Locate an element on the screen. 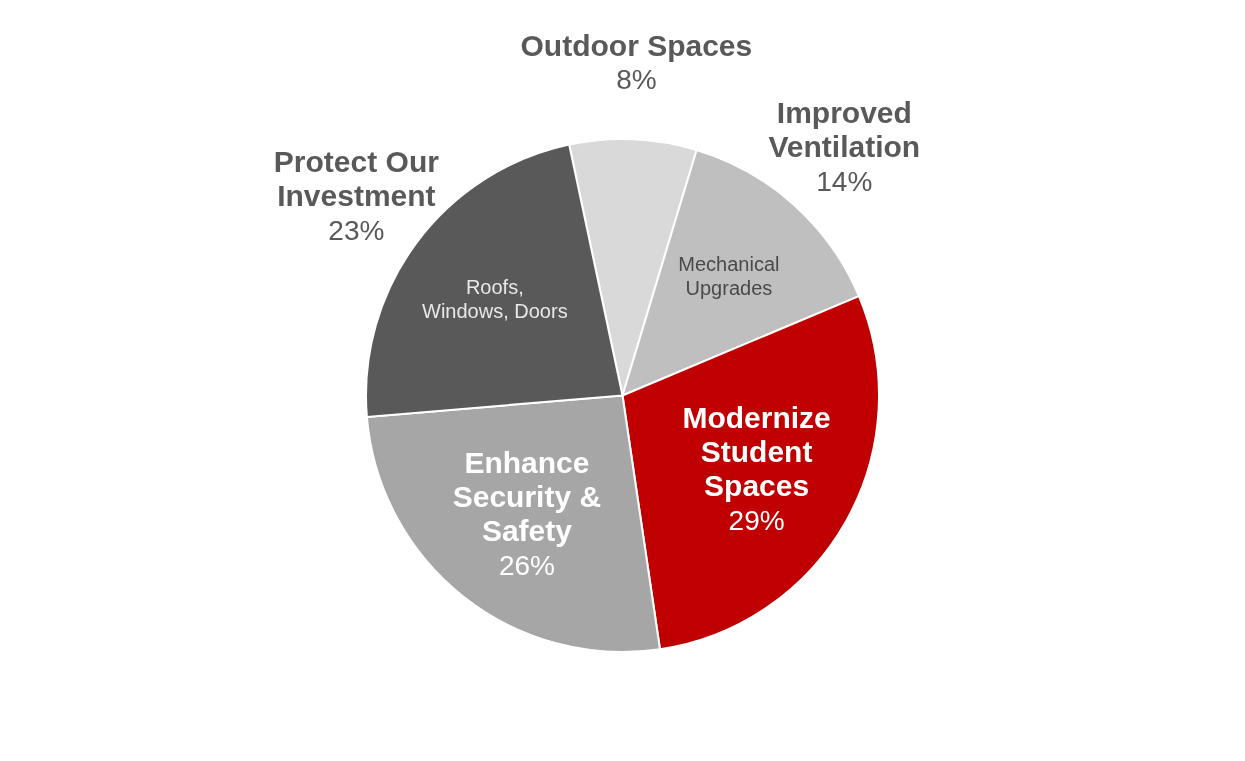  slice-label: Protect Our Investment is located at coordinates (356, 179).